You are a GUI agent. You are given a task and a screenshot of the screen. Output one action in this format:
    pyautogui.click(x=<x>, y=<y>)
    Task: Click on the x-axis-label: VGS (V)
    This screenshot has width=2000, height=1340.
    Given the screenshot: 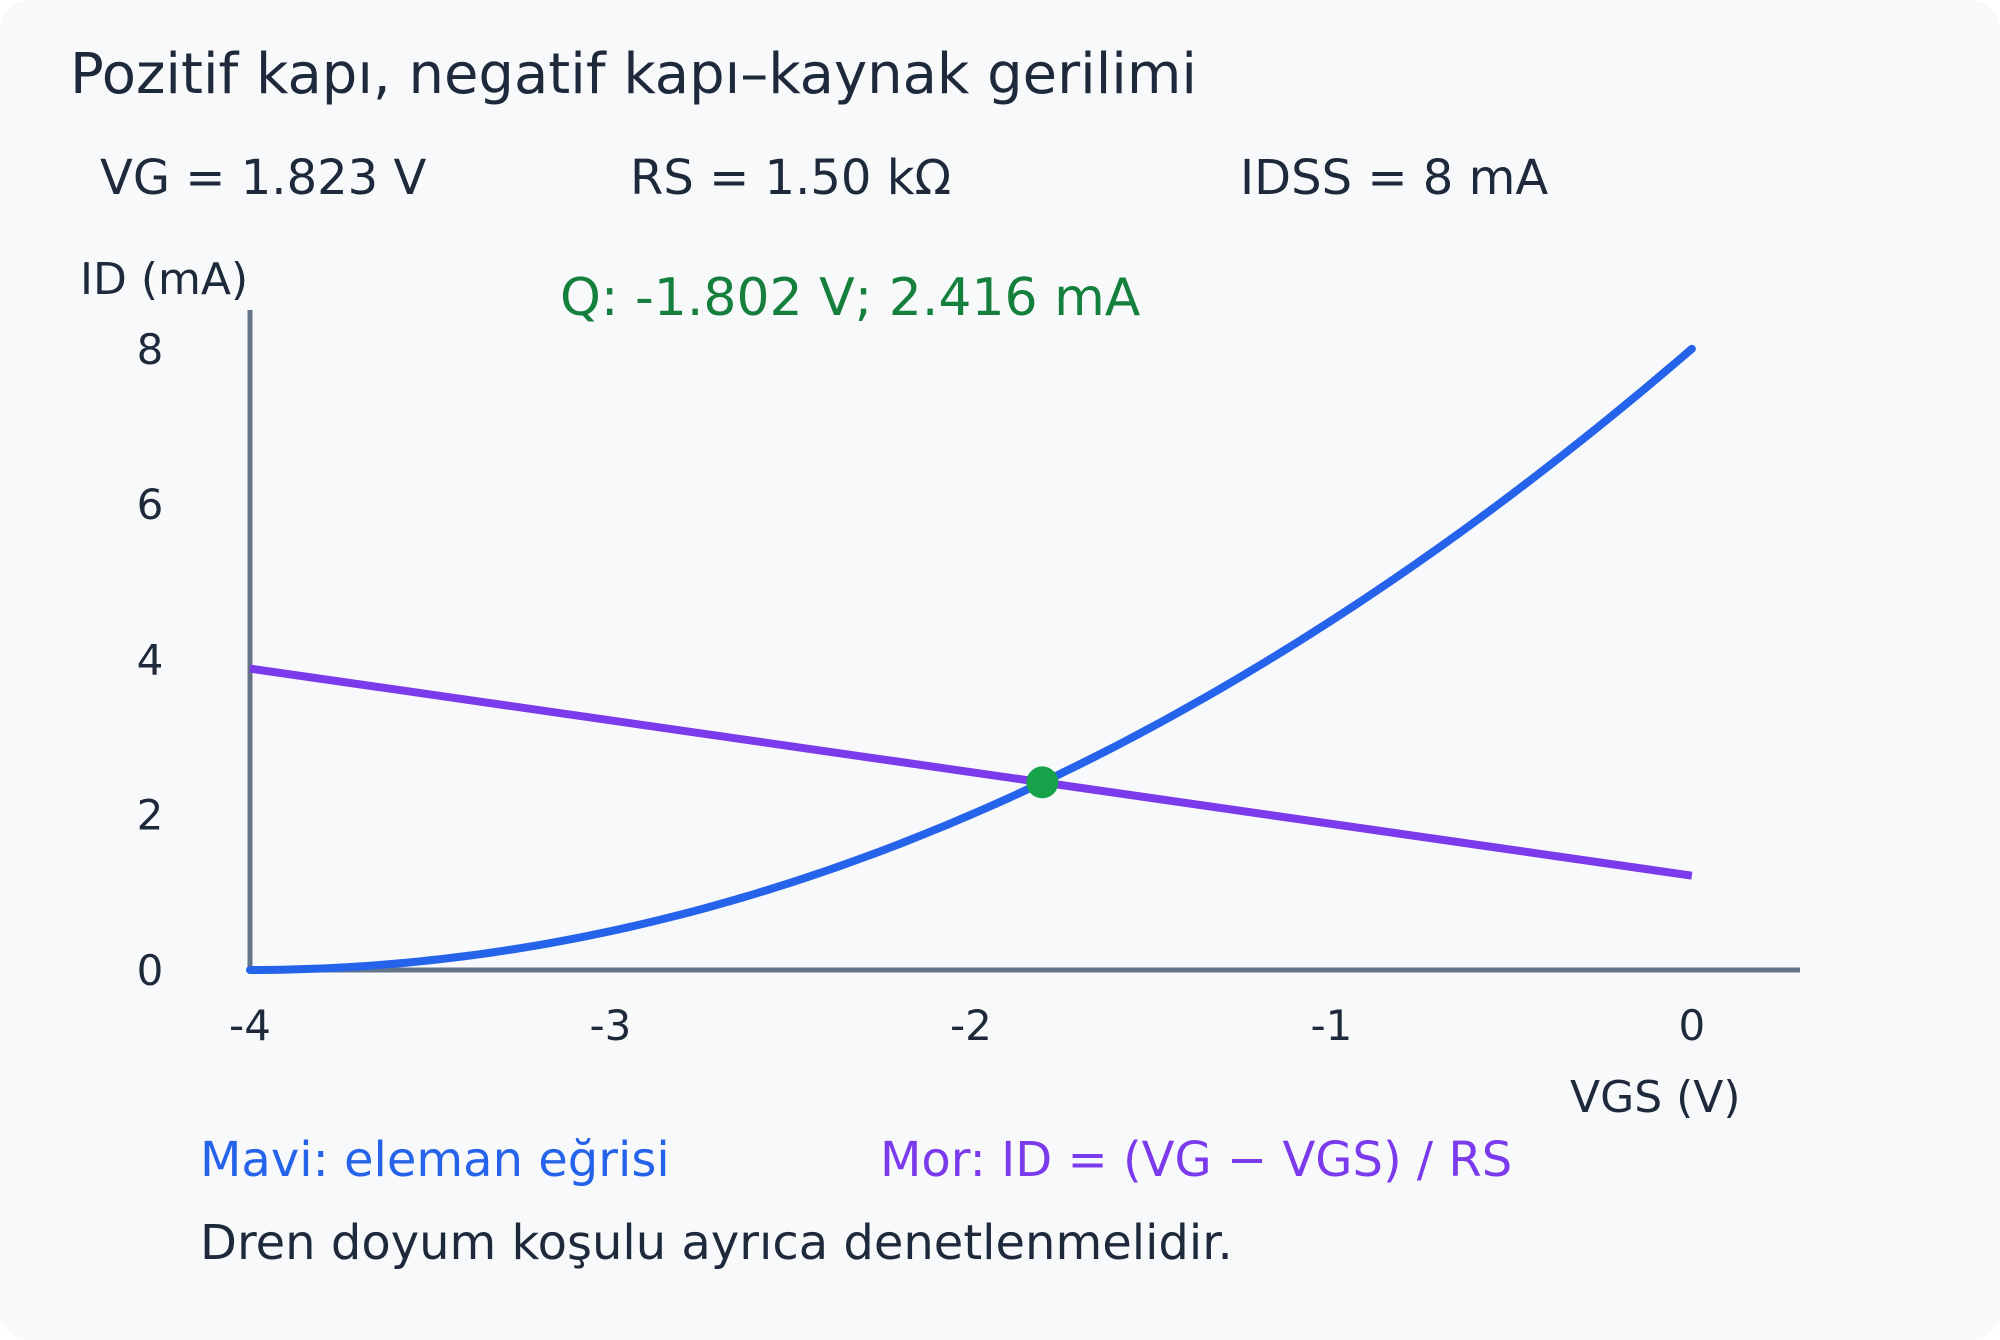 What is the action you would take?
    pyautogui.click(x=1655, y=1097)
    